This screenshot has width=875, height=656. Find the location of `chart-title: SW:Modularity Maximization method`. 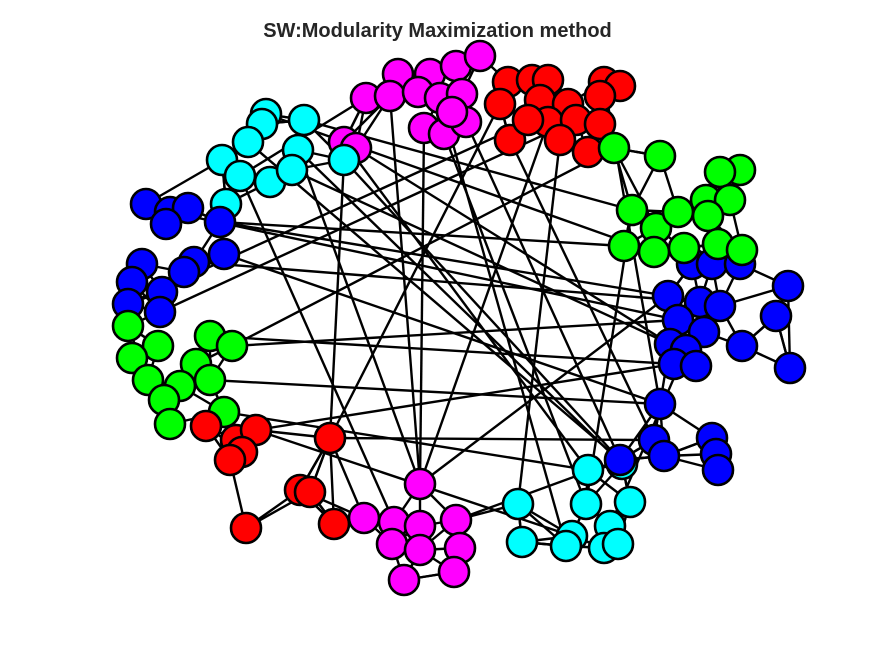

chart-title: SW:Modularity Maximization method is located at coordinates (437, 31).